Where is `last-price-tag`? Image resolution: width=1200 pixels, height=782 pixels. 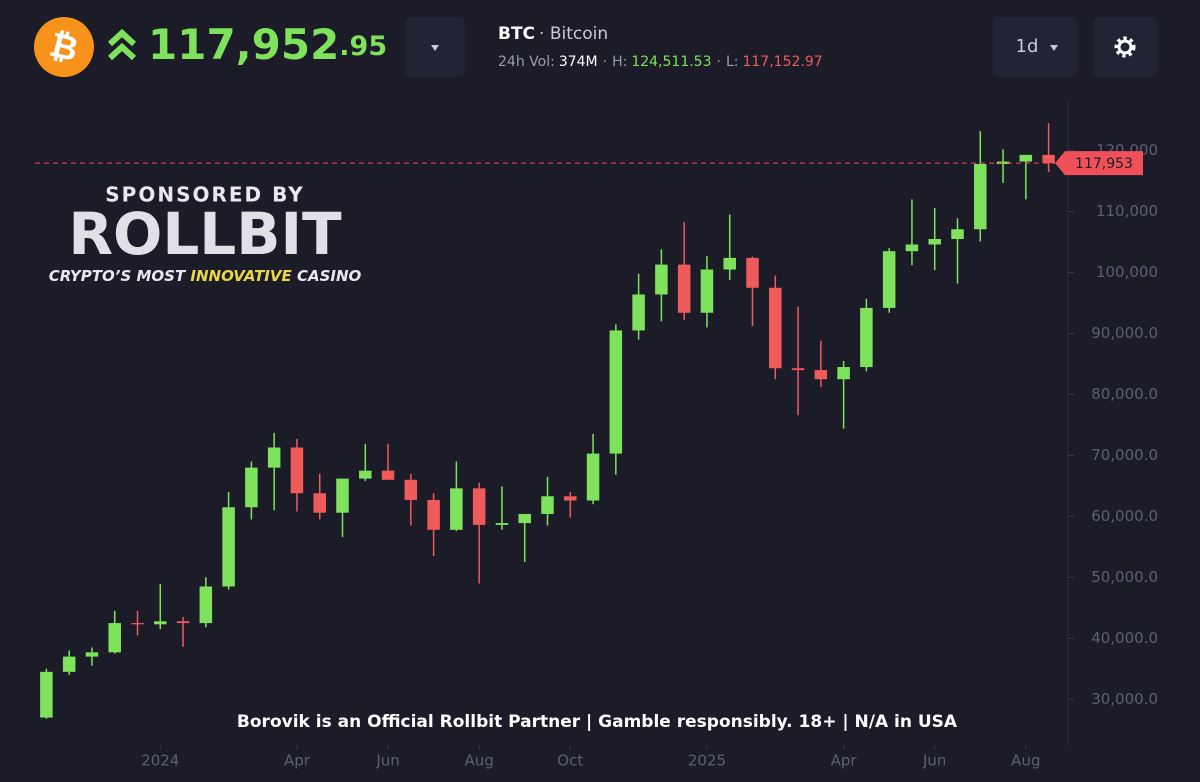 last-price-tag is located at coordinates (1099, 163).